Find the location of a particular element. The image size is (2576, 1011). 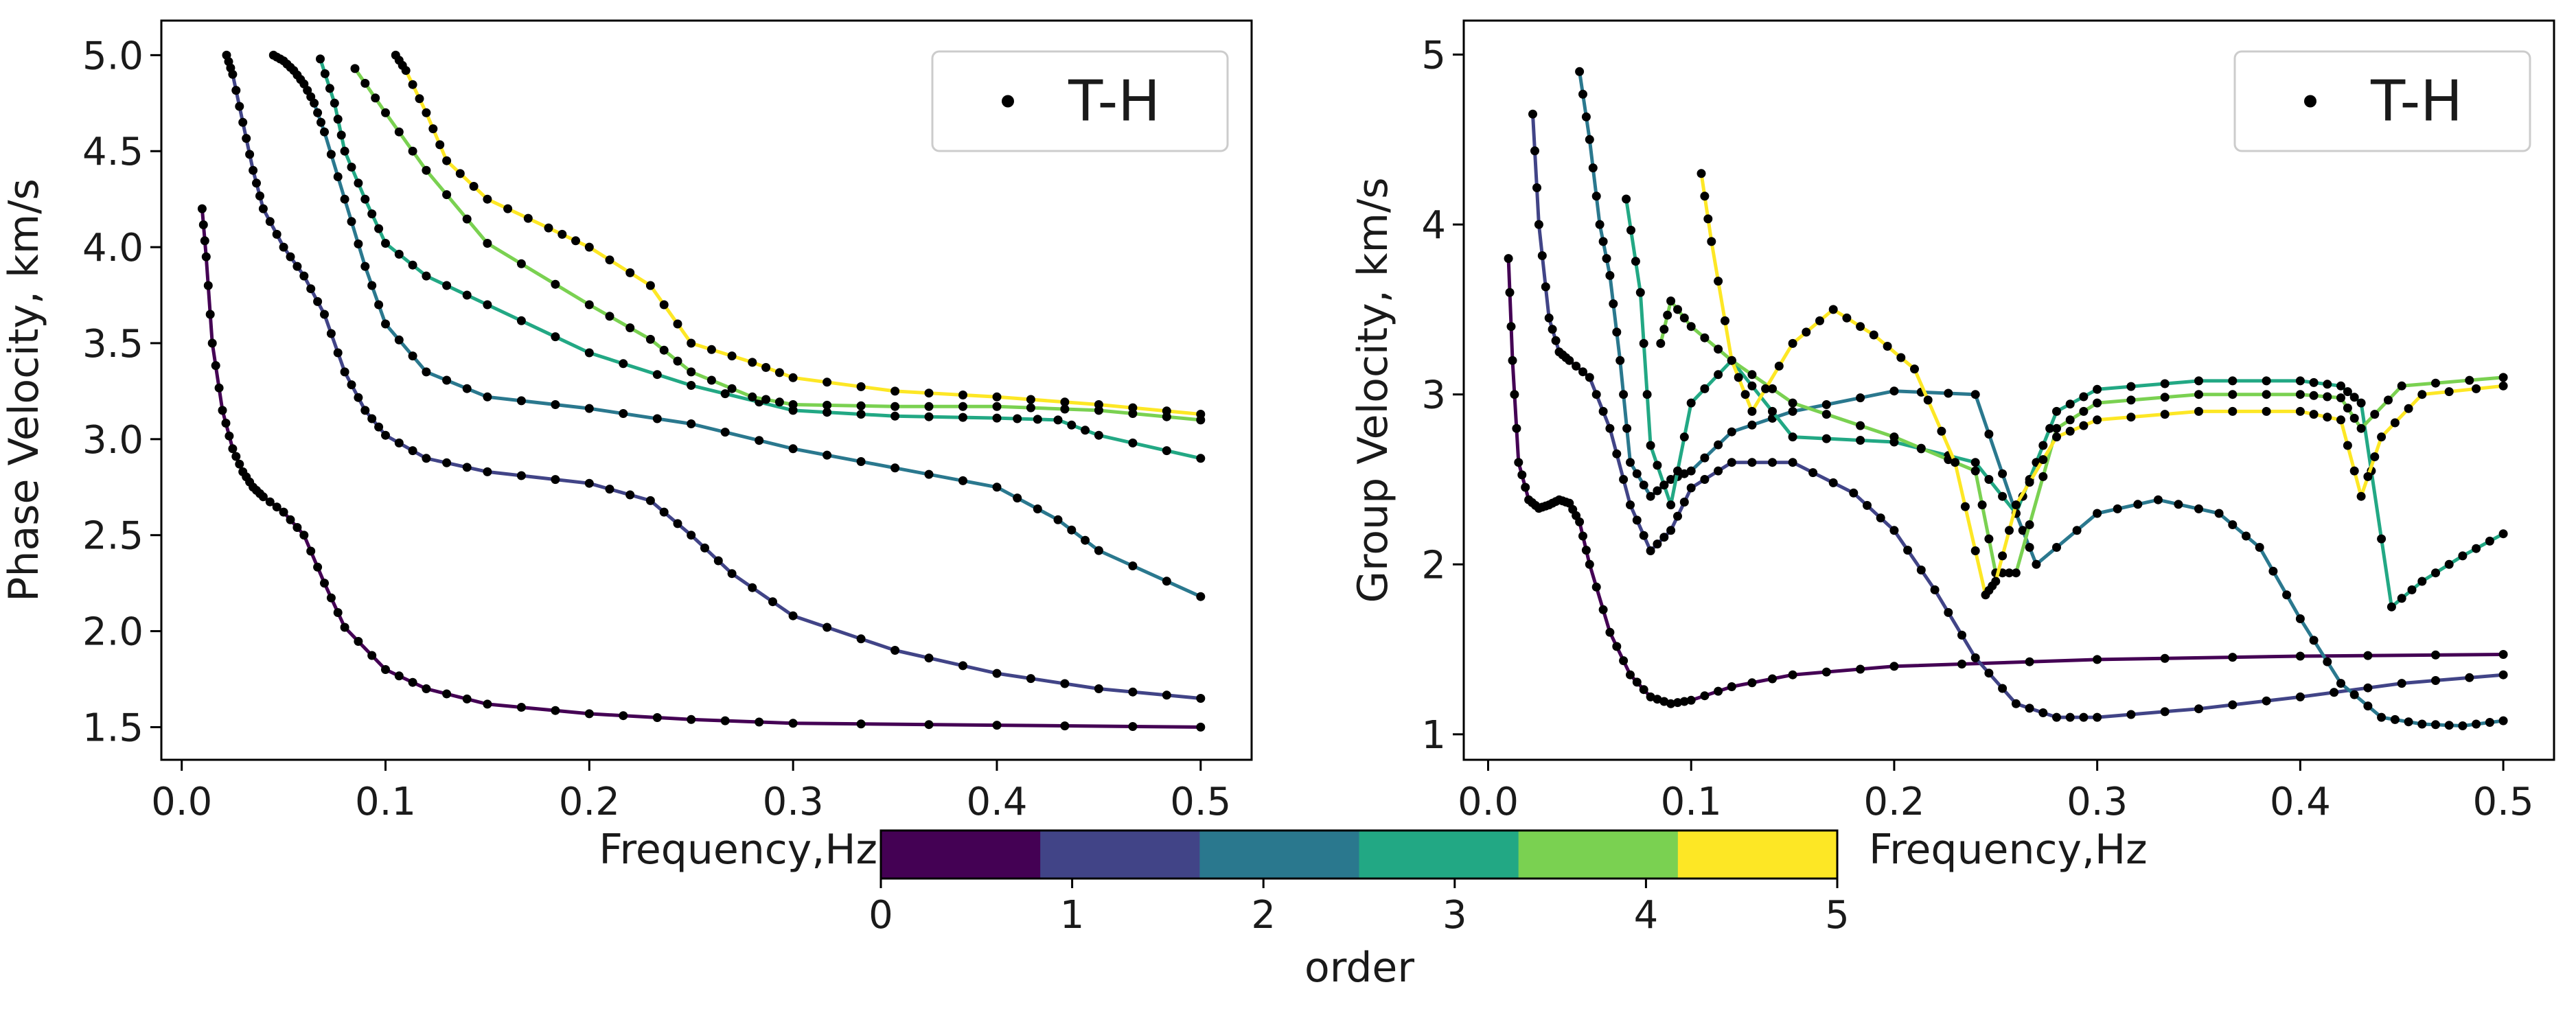

colorbar-tick-label: 2 is located at coordinates (1263, 915).